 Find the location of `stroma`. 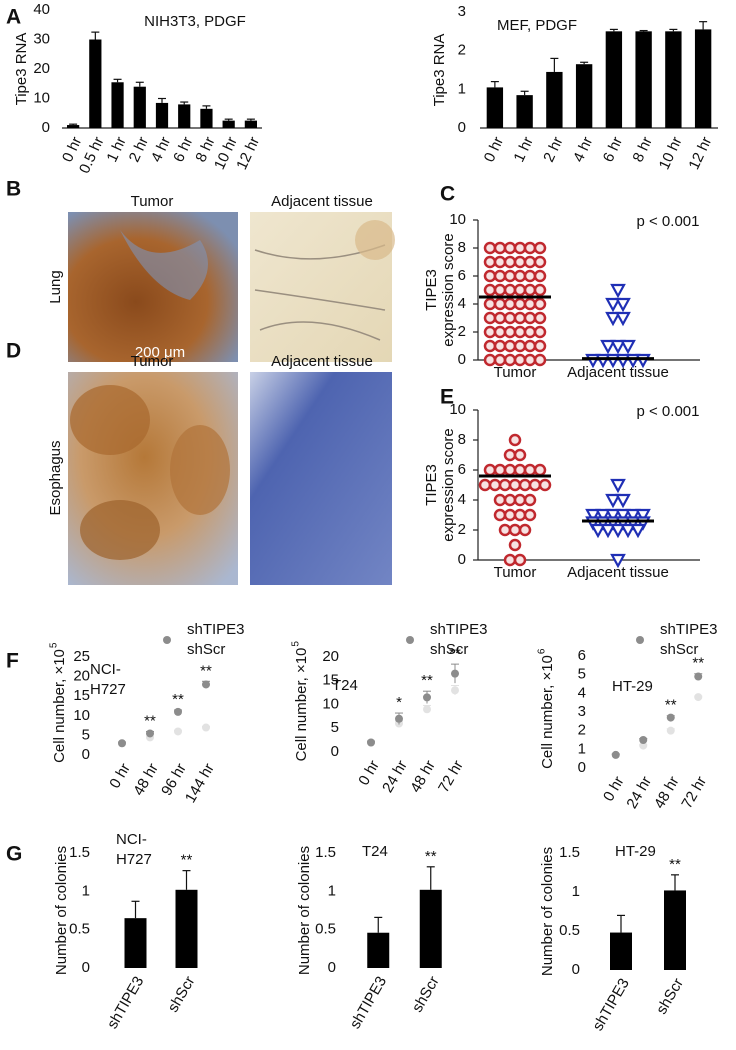

stroma is located at coordinates (164, 265).